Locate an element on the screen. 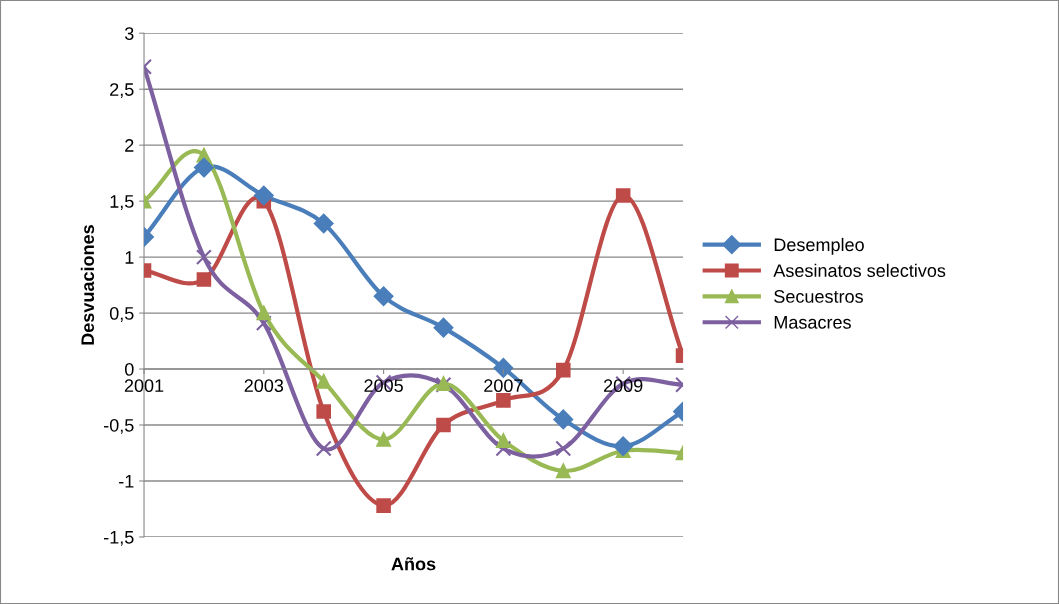 The image size is (1059, 604). legend-label: Masacres is located at coordinates (812, 322).